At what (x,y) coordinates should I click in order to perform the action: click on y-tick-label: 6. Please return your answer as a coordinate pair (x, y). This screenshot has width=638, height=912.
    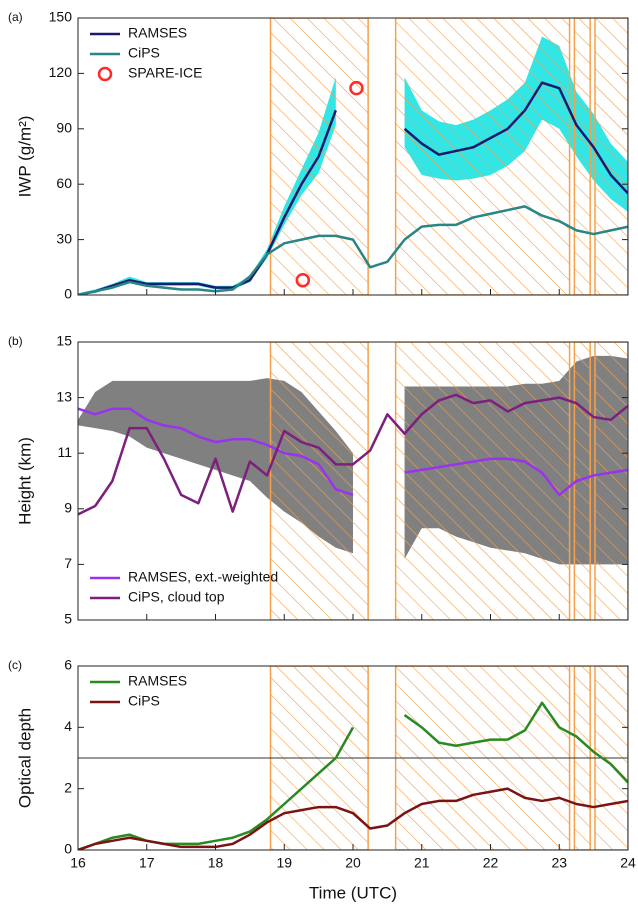
    Looking at the image, I should click on (68, 665).